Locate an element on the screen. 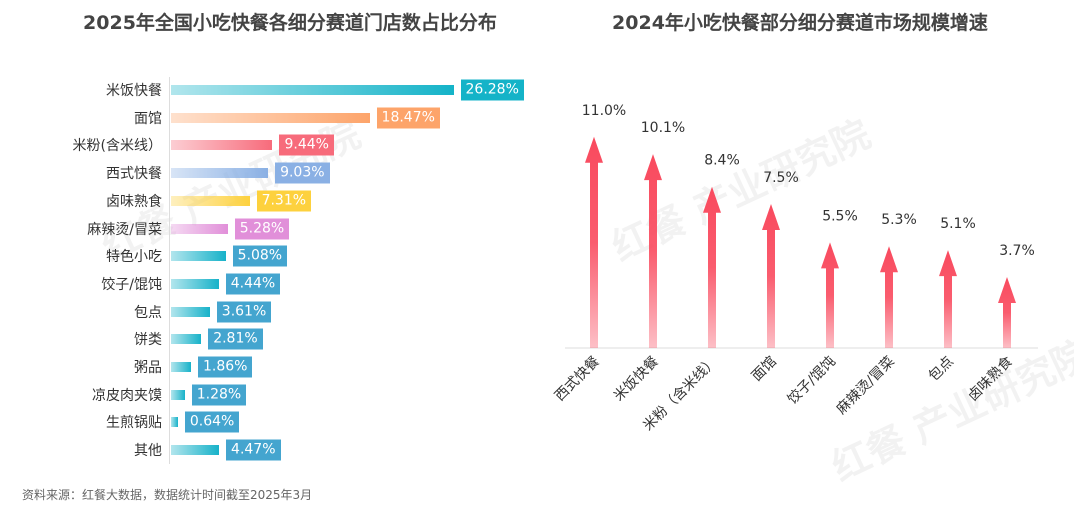 The width and height of the screenshot is (1074, 510). data-label: 4.44% is located at coordinates (253, 284).